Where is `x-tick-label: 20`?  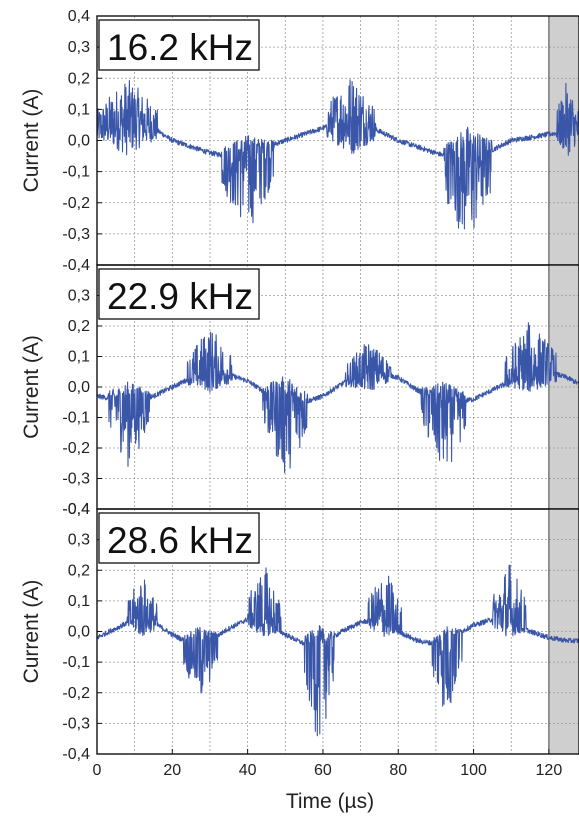
x-tick-label: 20 is located at coordinates (172, 770).